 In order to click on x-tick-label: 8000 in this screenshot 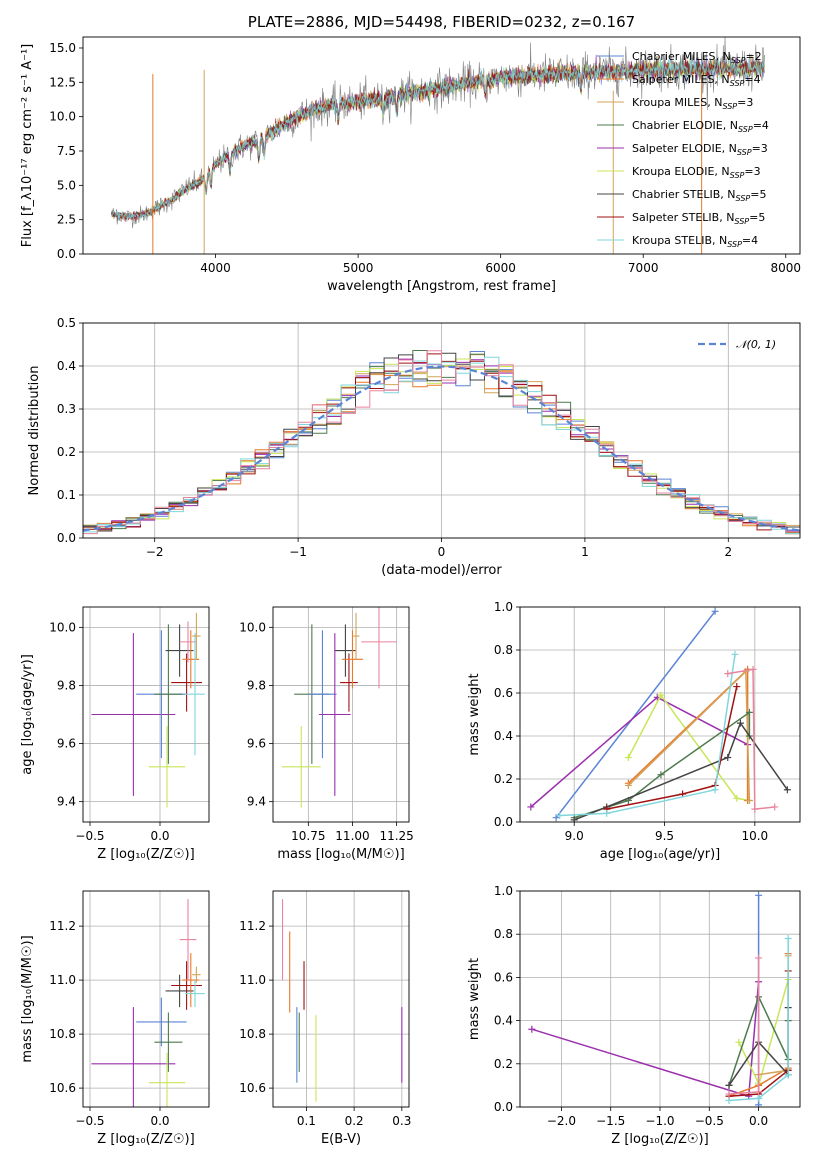, I will do `click(785, 268)`.